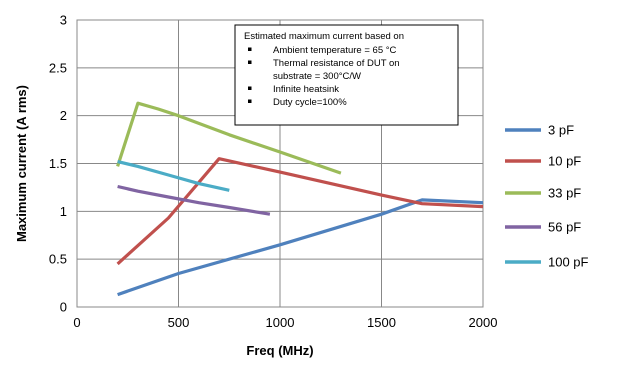  What do you see at coordinates (63, 307) in the screenshot?
I see `y-tick-label: 0` at bounding box center [63, 307].